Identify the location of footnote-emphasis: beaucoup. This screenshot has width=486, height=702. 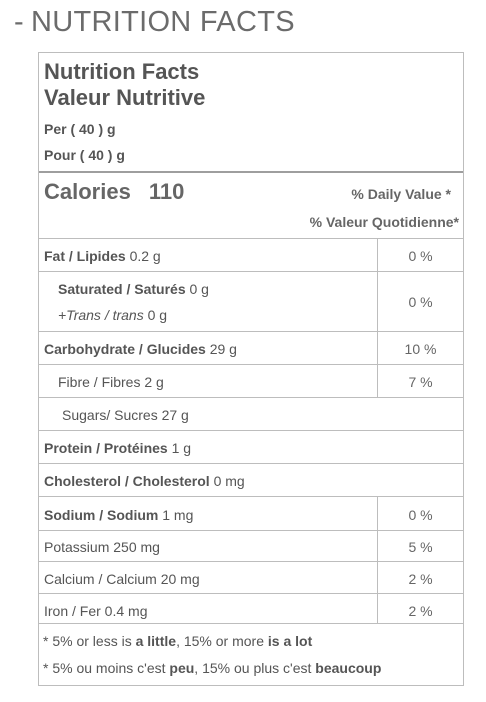
(348, 668).